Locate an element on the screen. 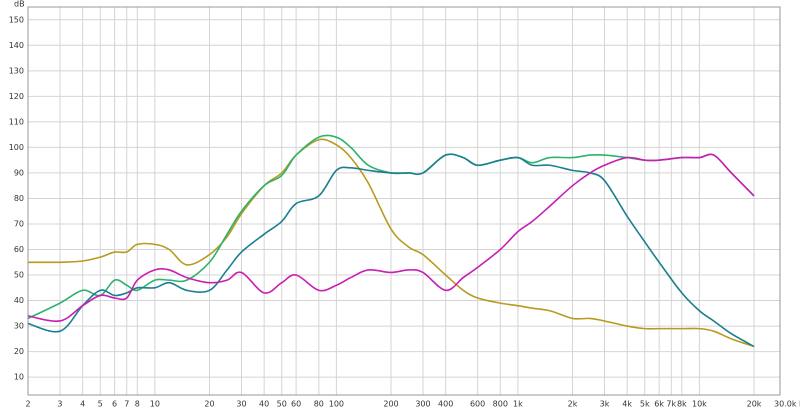  x-tick-label: 100 is located at coordinates (336, 404).